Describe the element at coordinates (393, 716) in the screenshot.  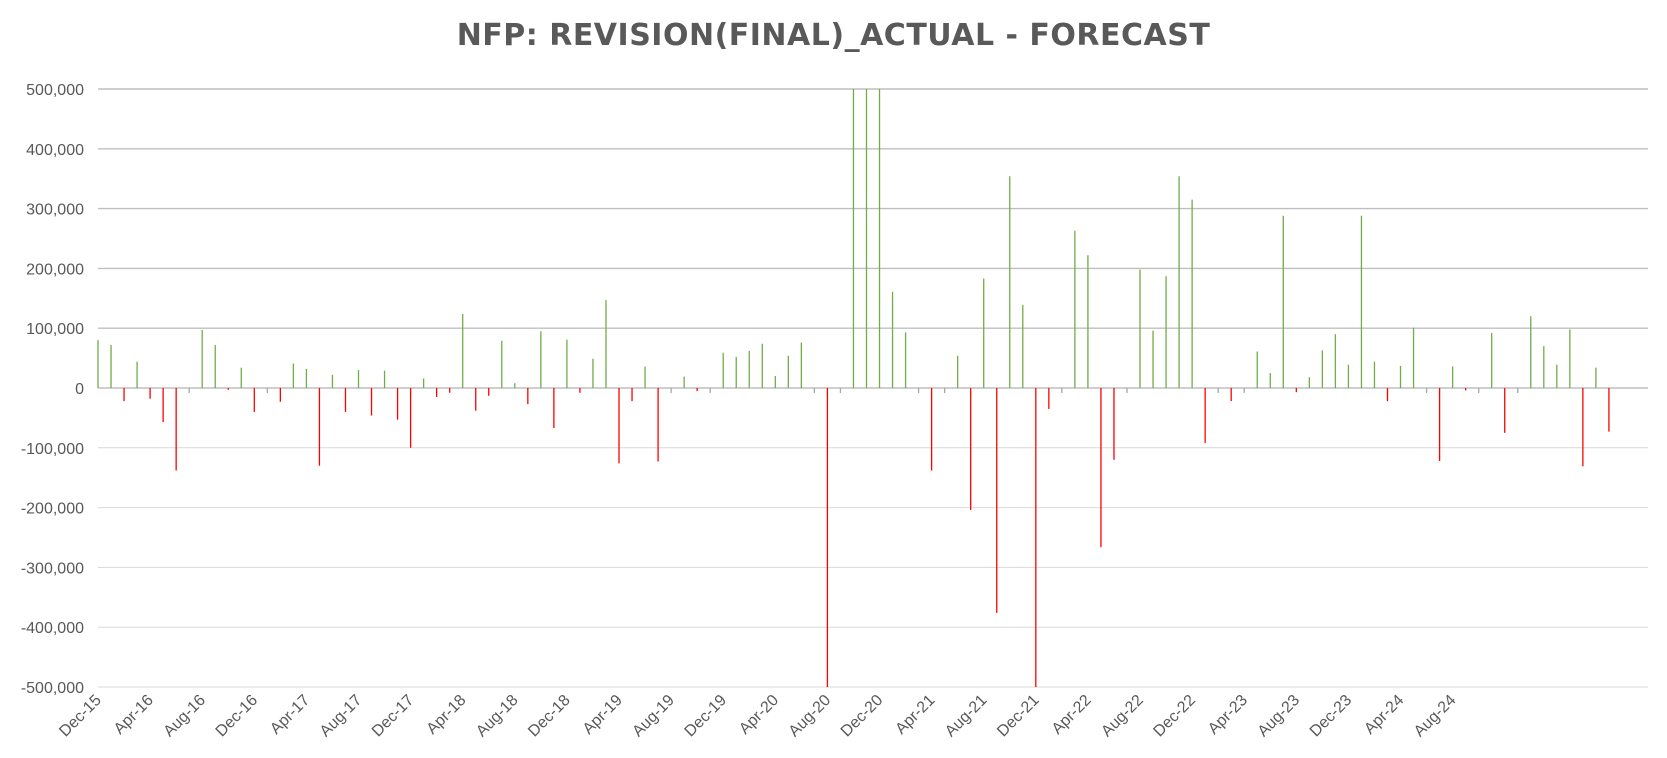
I see `x-tick-label: Dec-17` at that location.